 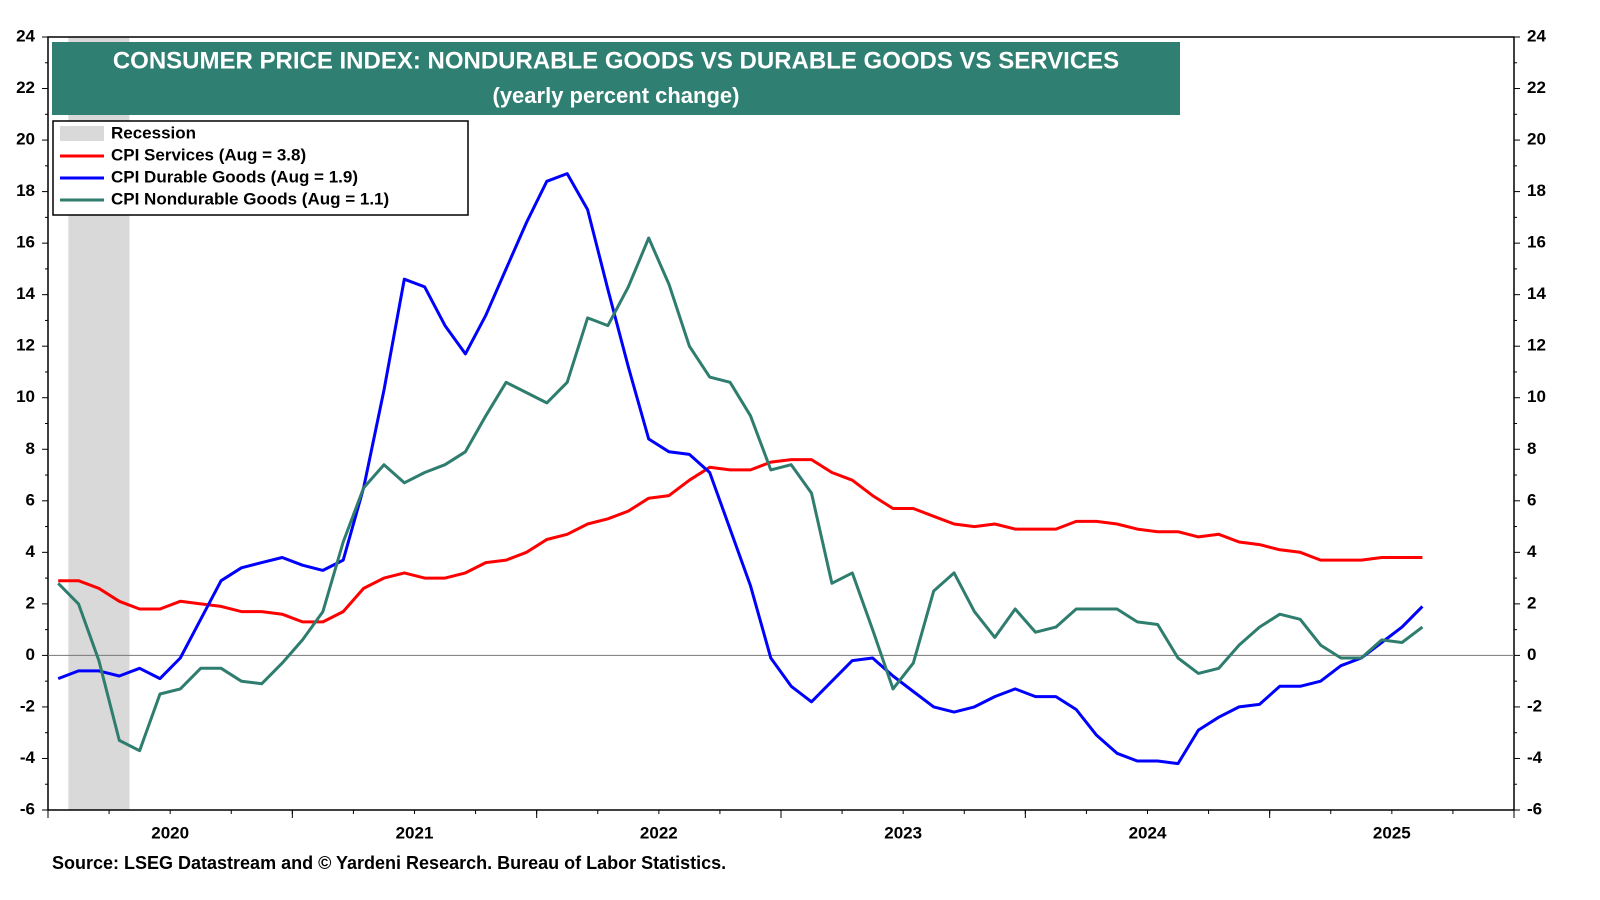 I want to click on y2-tick-label: 22, so click(x=1536, y=87).